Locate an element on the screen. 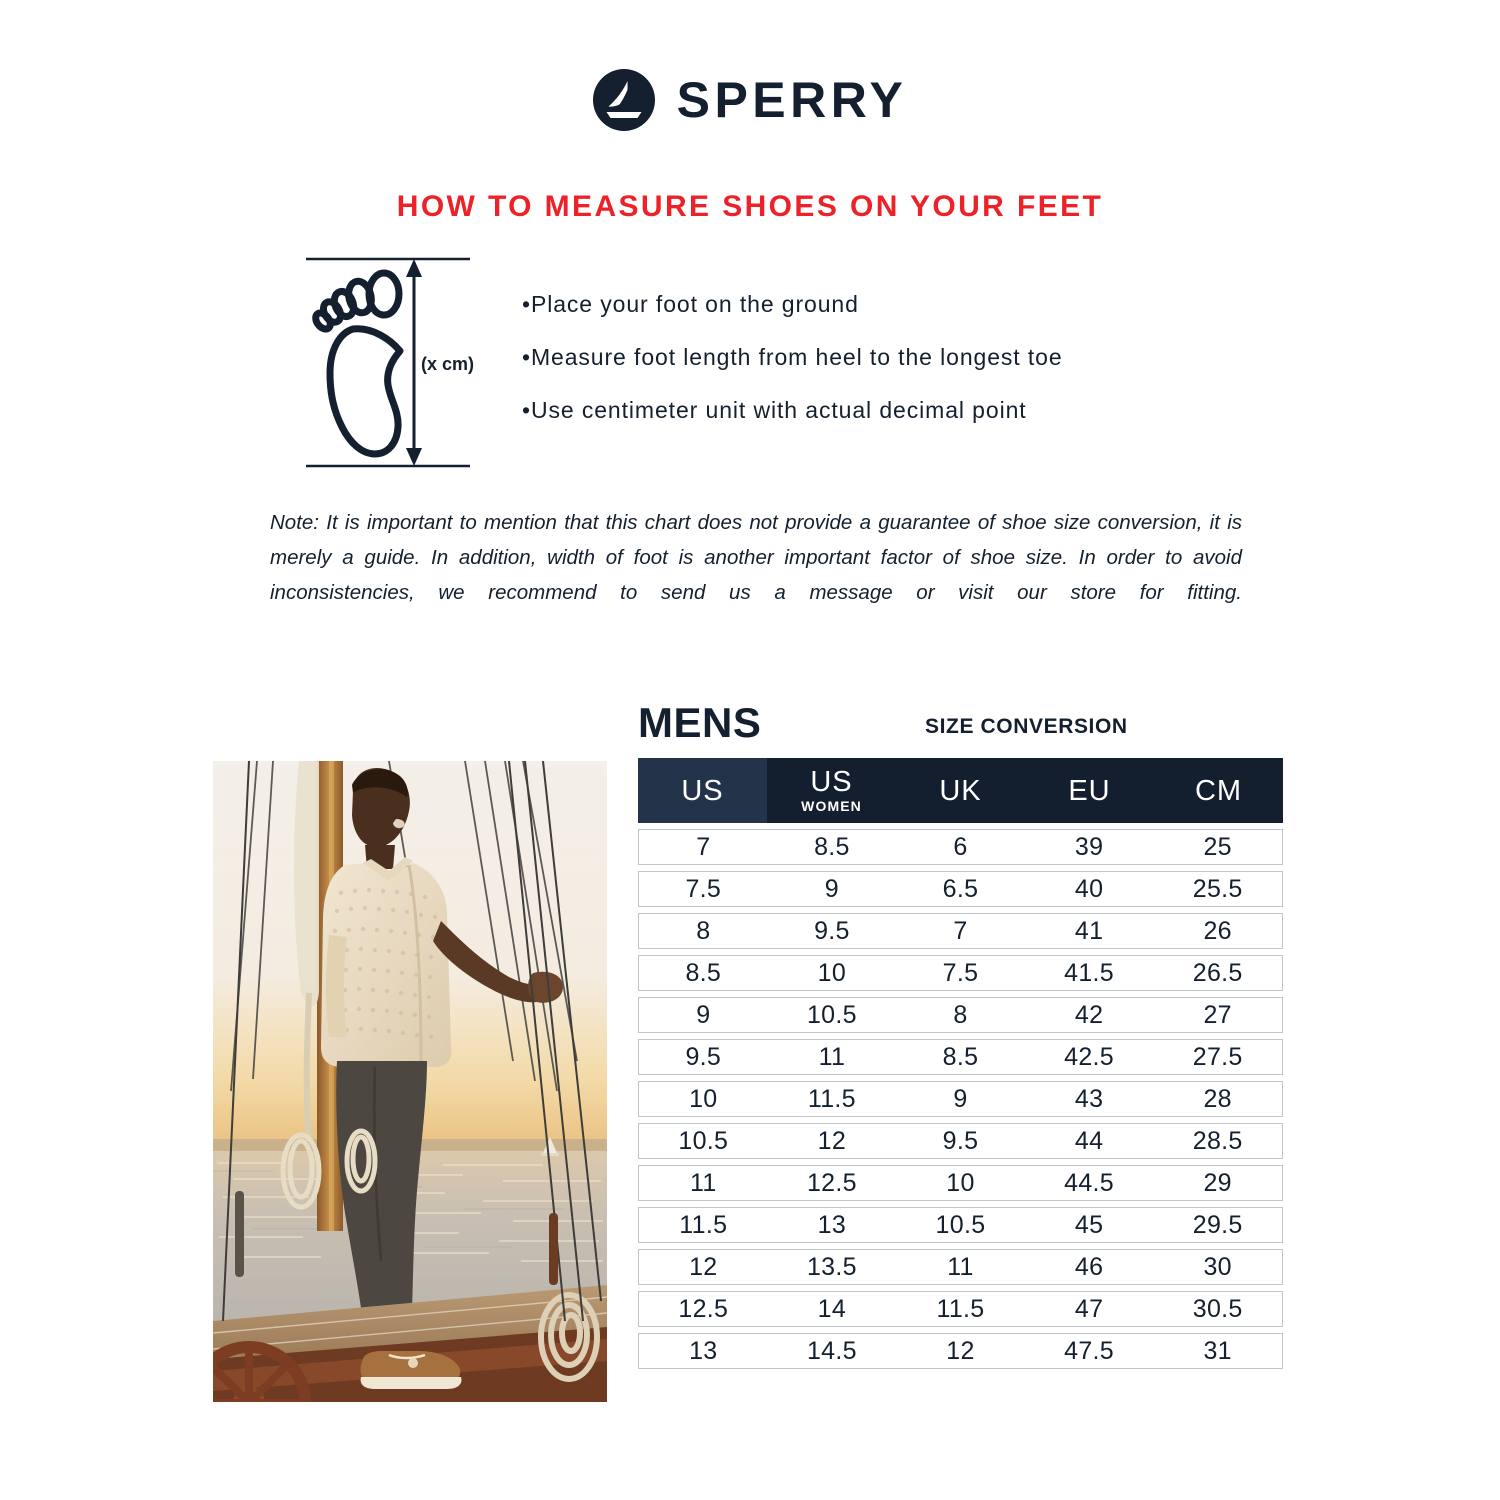 This screenshot has width=1500, height=1500. table-headings: MENS SIZE CONVERSION is located at coordinates (960, 729).